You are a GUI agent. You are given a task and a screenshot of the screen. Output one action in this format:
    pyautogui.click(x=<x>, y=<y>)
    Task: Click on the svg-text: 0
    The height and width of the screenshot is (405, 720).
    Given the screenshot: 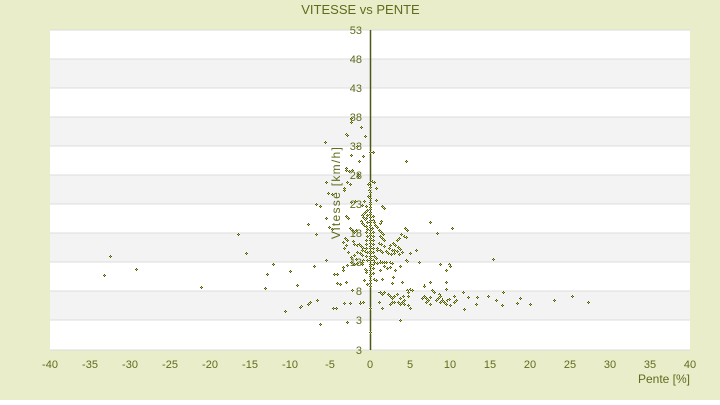 What is the action you would take?
    pyautogui.click(x=370, y=365)
    